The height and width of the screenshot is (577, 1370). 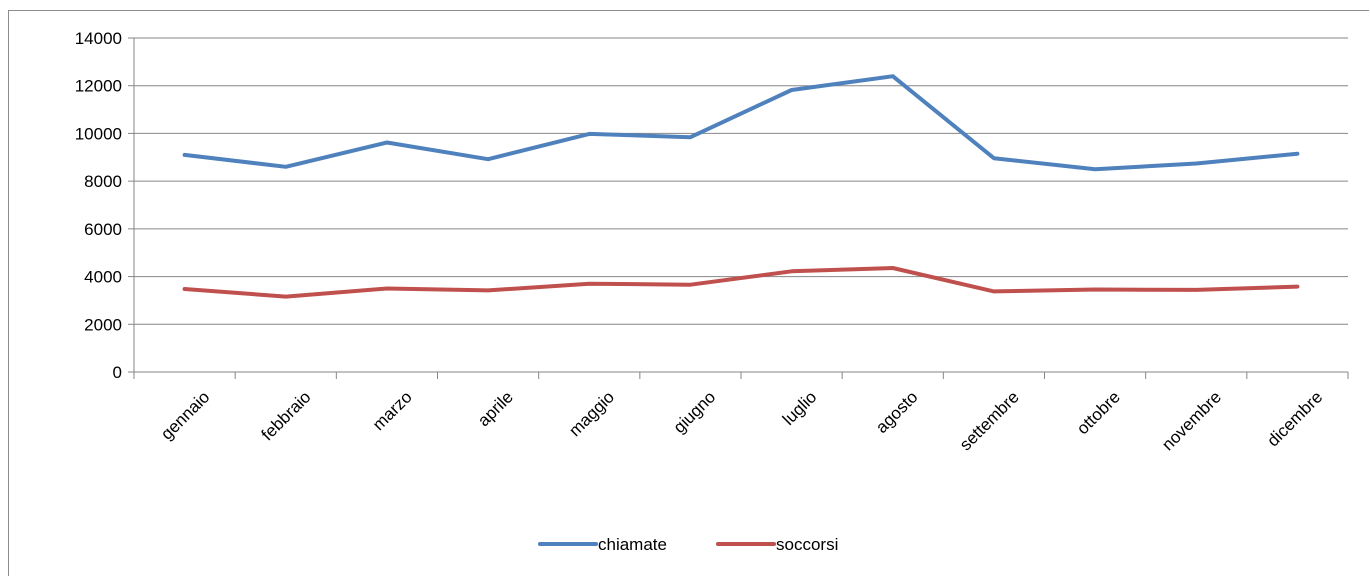 What do you see at coordinates (103, 277) in the screenshot?
I see `y-tick-label: 4000` at bounding box center [103, 277].